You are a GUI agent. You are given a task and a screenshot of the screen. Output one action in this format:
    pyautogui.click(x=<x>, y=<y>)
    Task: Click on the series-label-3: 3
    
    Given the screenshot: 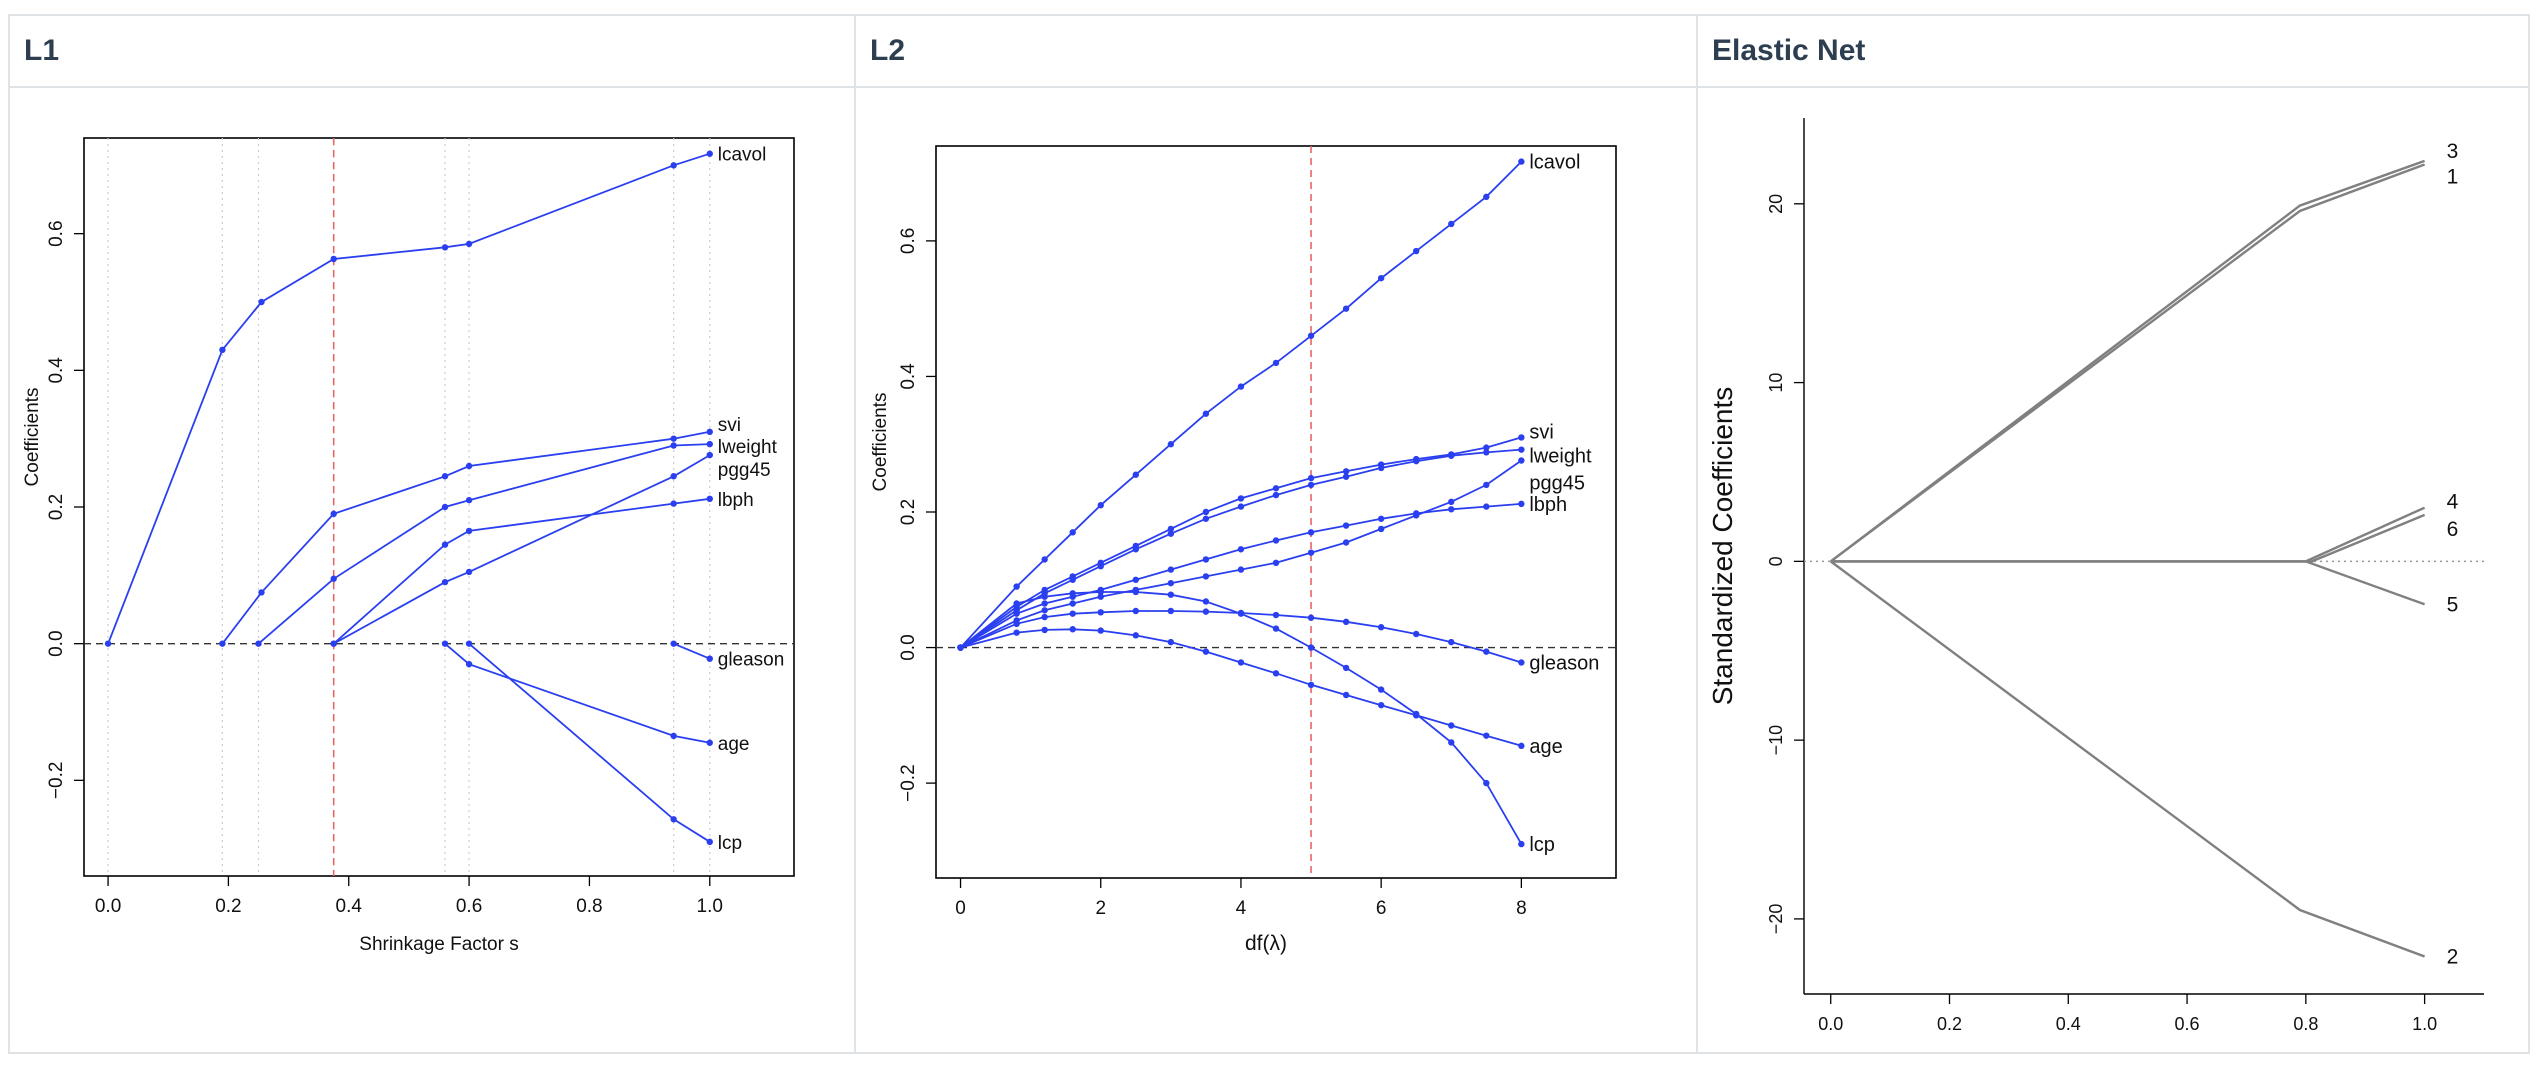 What is the action you would take?
    pyautogui.click(x=2453, y=151)
    